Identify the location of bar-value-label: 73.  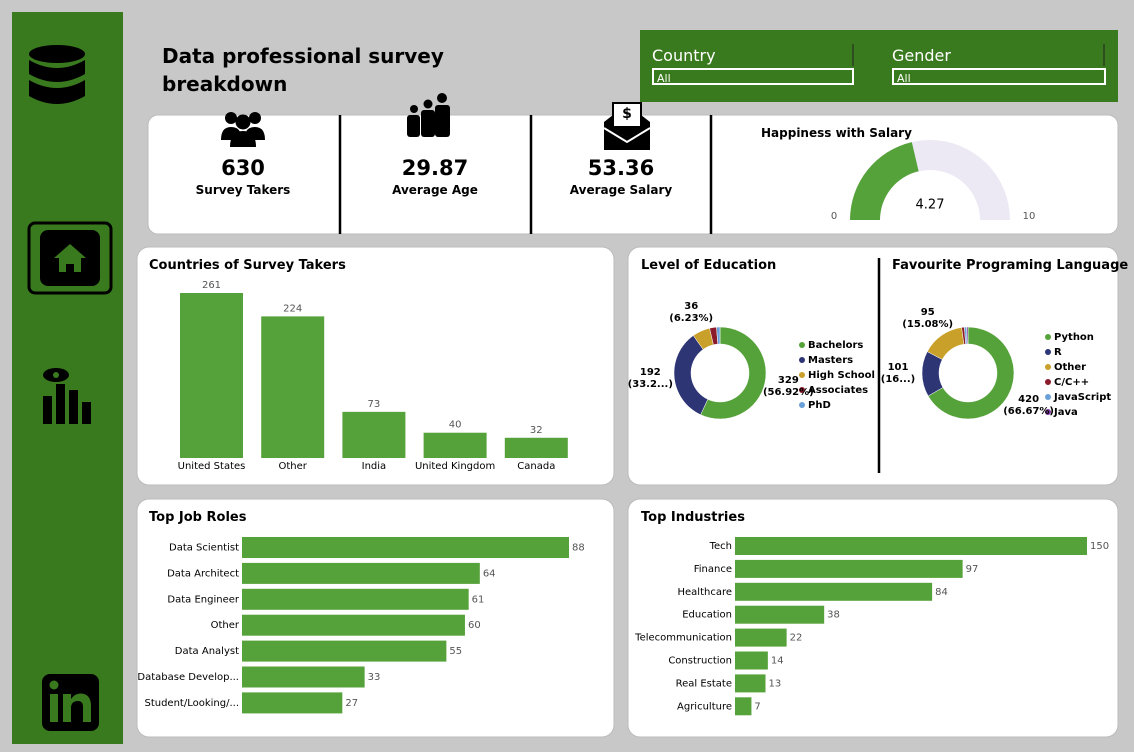
(374, 404).